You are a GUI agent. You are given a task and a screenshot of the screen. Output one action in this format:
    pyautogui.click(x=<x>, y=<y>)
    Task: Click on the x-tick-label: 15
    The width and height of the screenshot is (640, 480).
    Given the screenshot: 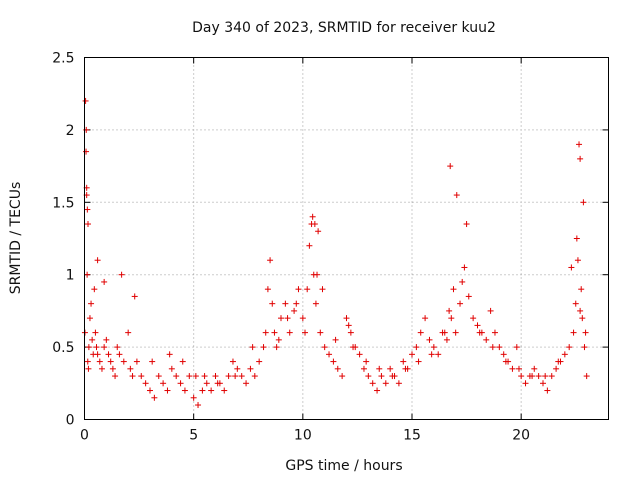 What is the action you would take?
    pyautogui.click(x=412, y=436)
    